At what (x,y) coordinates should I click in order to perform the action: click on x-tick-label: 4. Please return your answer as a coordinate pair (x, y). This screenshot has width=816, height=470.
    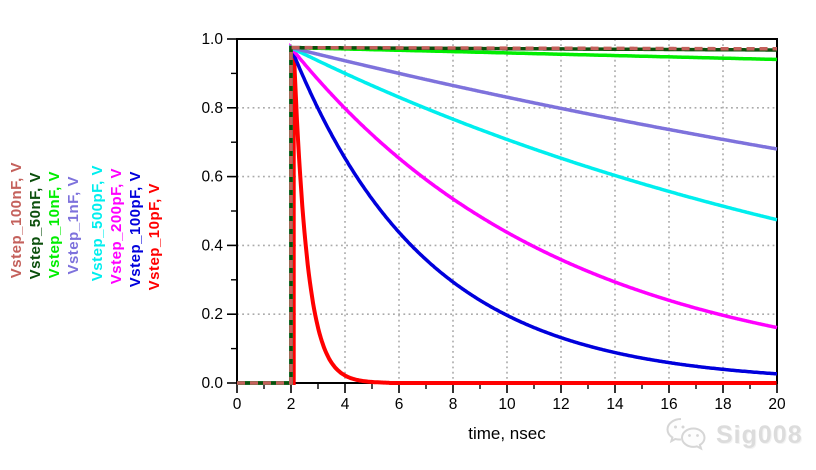
    Looking at the image, I should click on (345, 404).